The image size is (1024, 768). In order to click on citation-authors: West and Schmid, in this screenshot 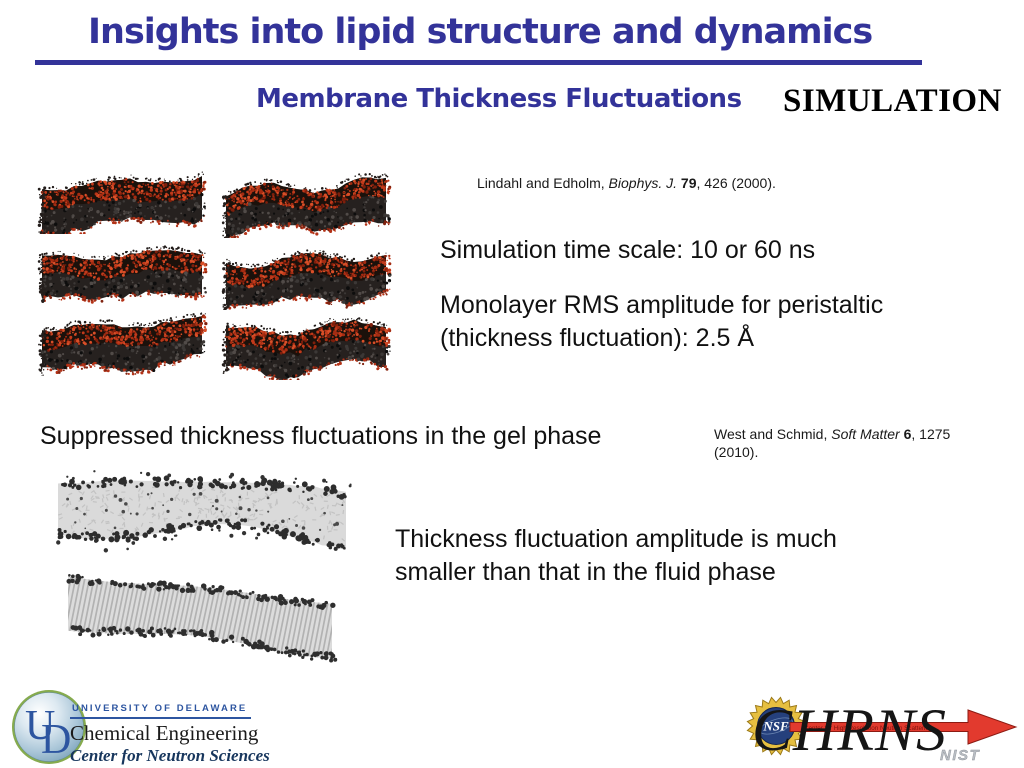, I will do `click(773, 434)`.